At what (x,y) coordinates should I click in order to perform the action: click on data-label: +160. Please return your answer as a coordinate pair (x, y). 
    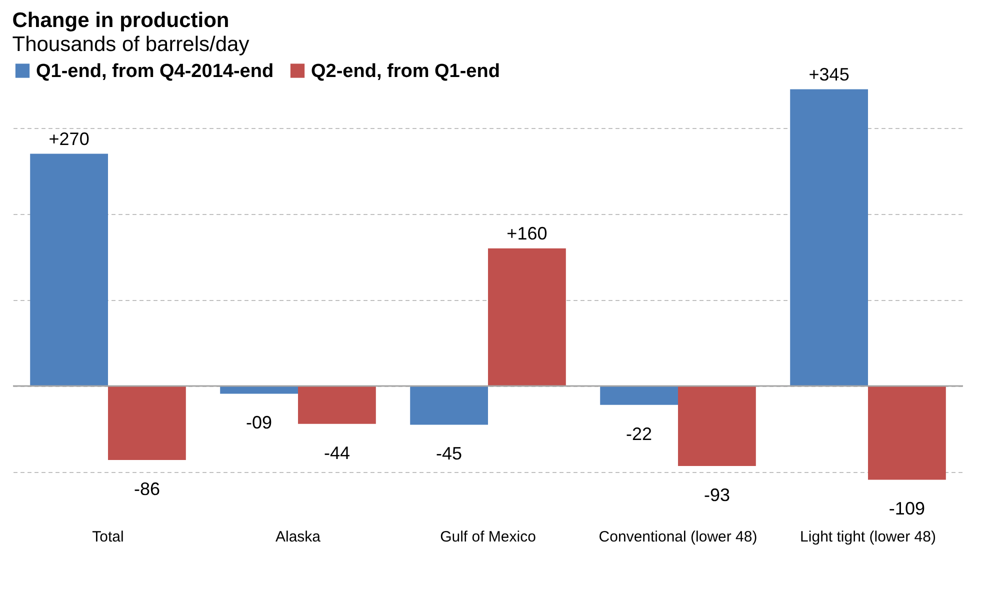
    Looking at the image, I should click on (527, 233).